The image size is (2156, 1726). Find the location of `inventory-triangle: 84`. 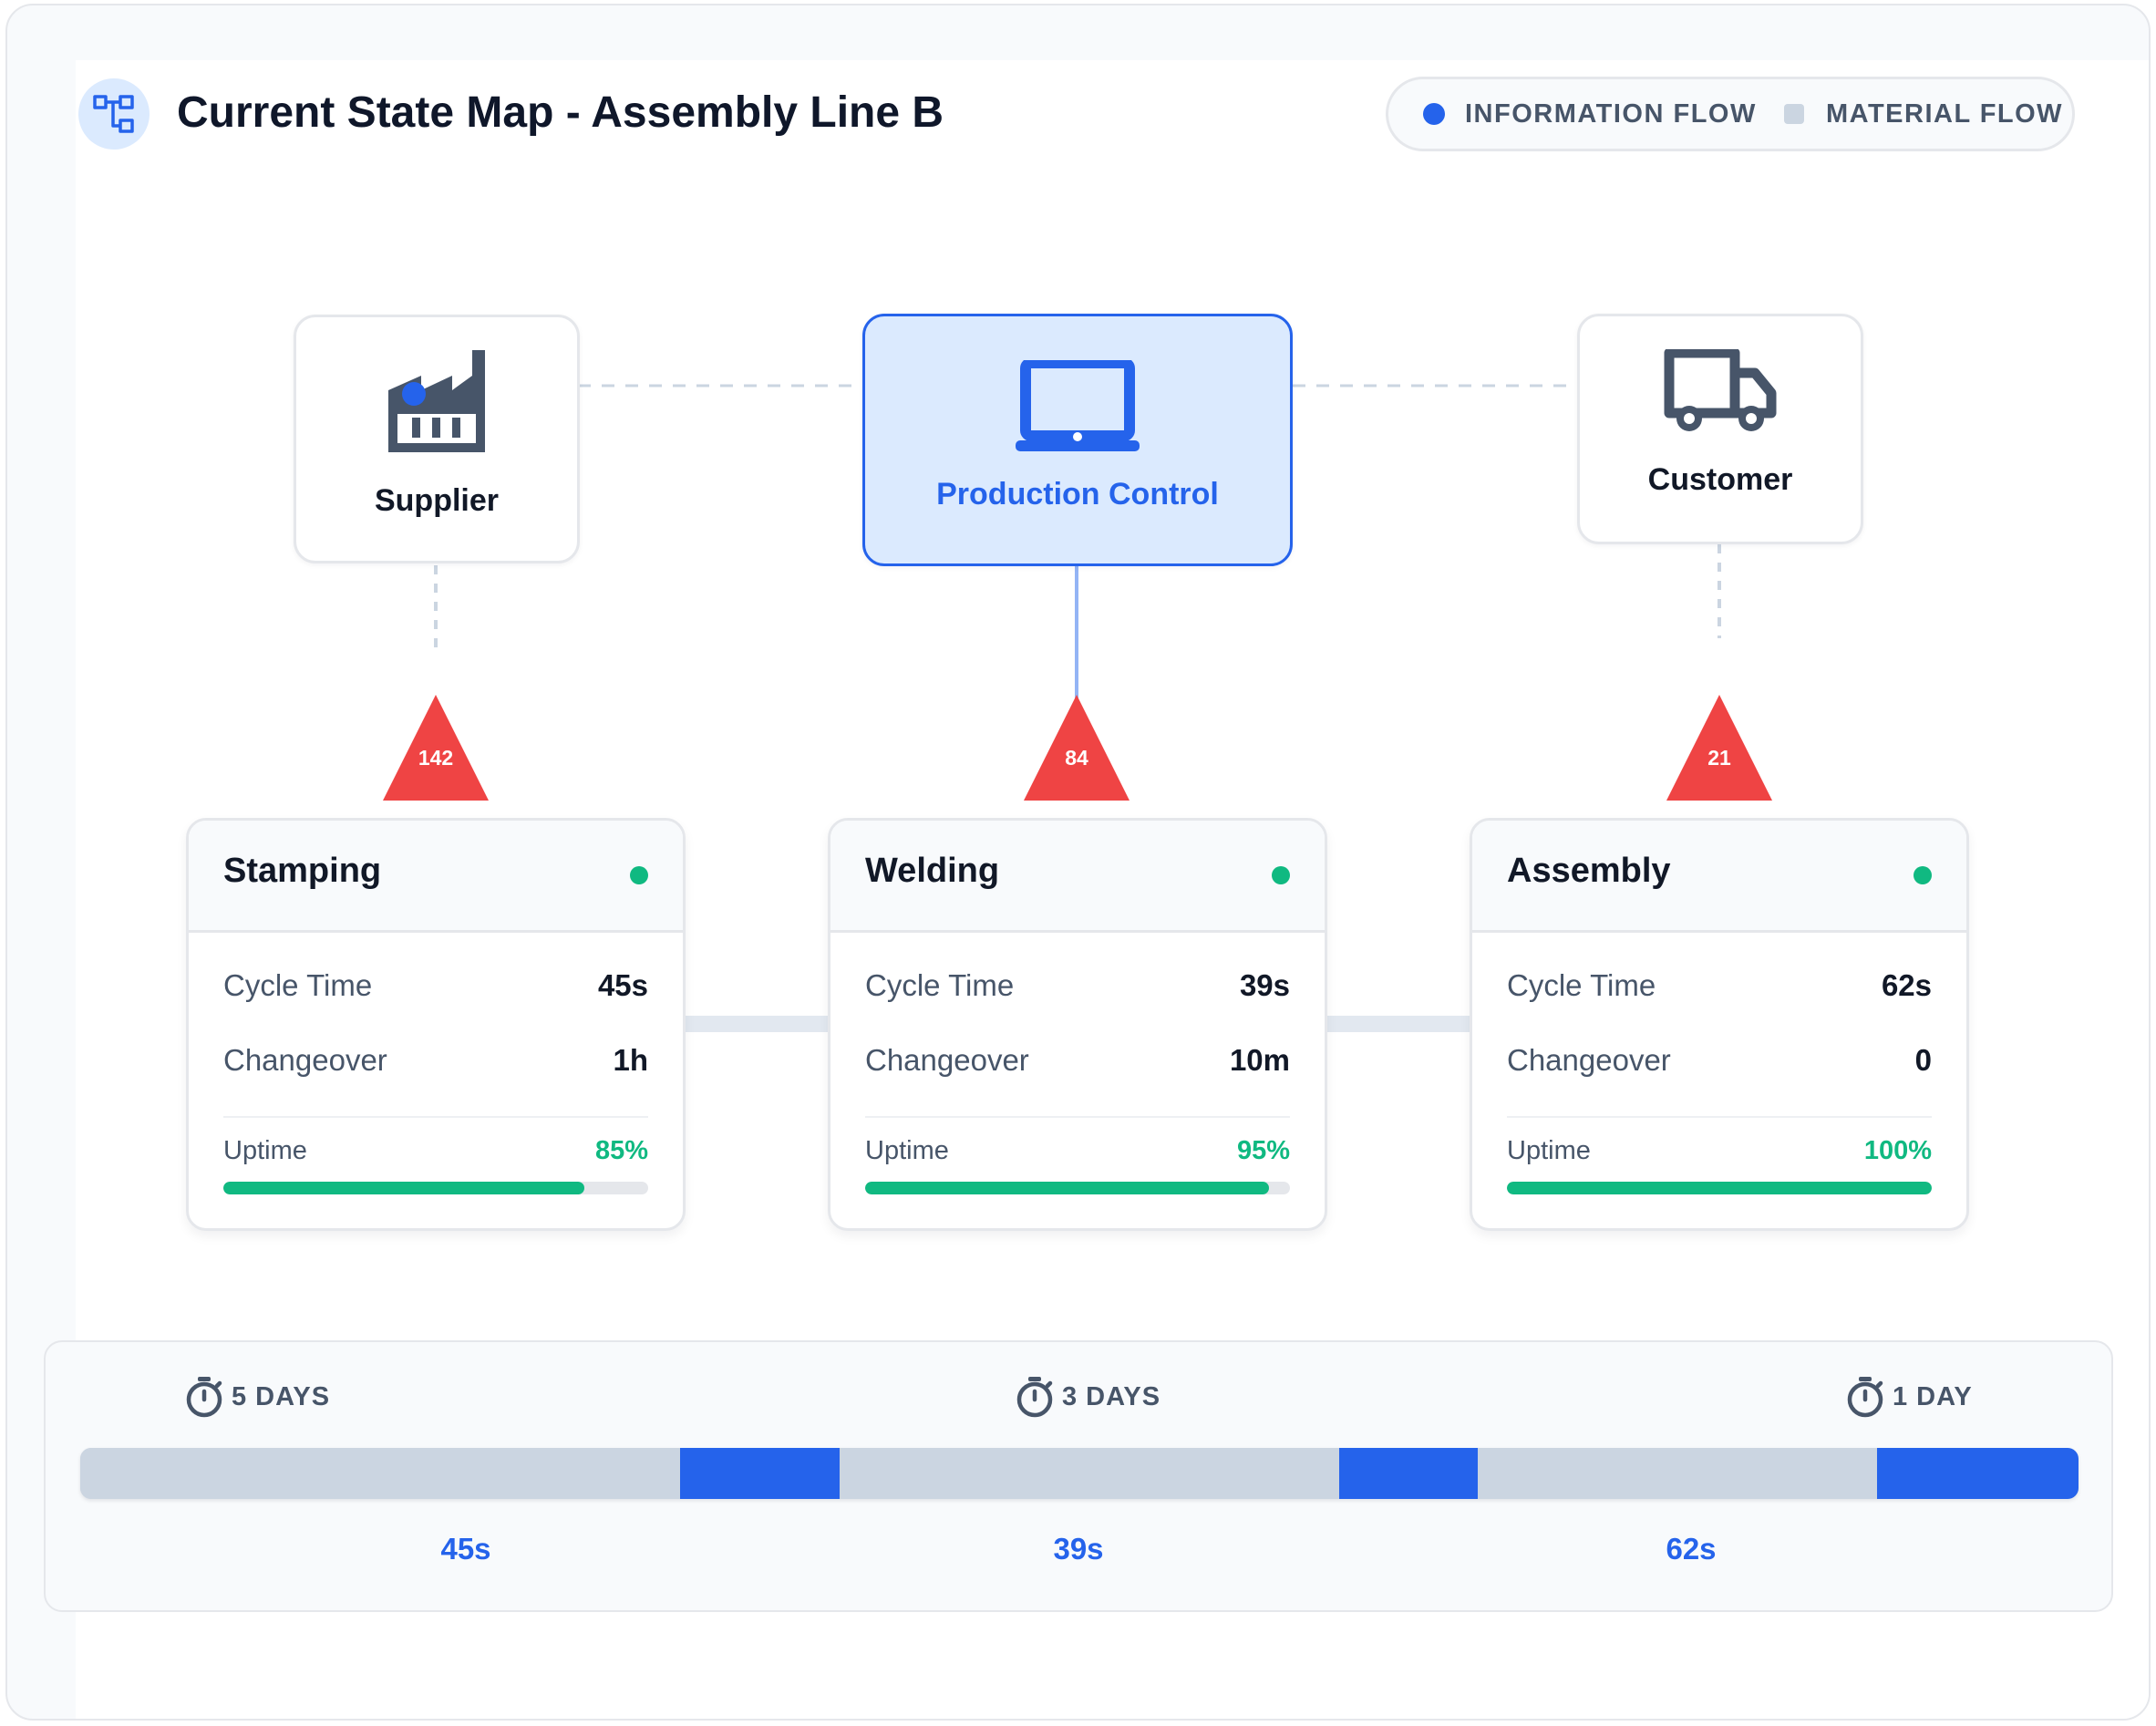

inventory-triangle: 84 is located at coordinates (1076, 747).